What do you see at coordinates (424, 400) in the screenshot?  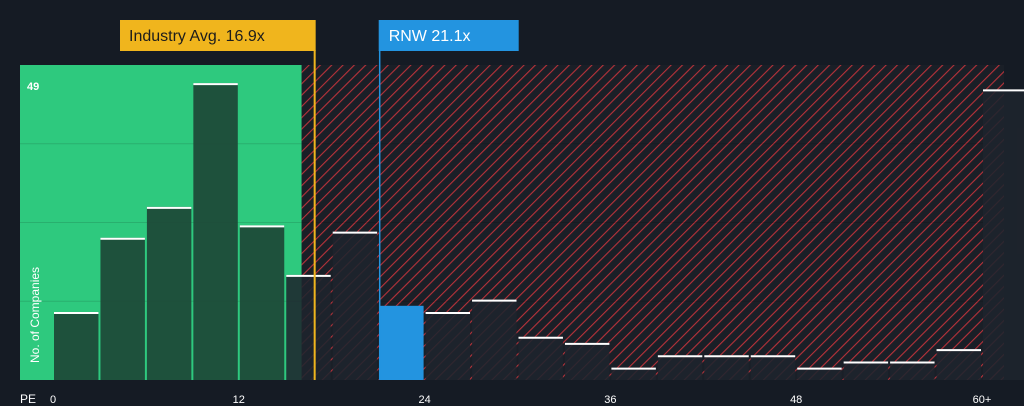 I see `x-tick-24: 24` at bounding box center [424, 400].